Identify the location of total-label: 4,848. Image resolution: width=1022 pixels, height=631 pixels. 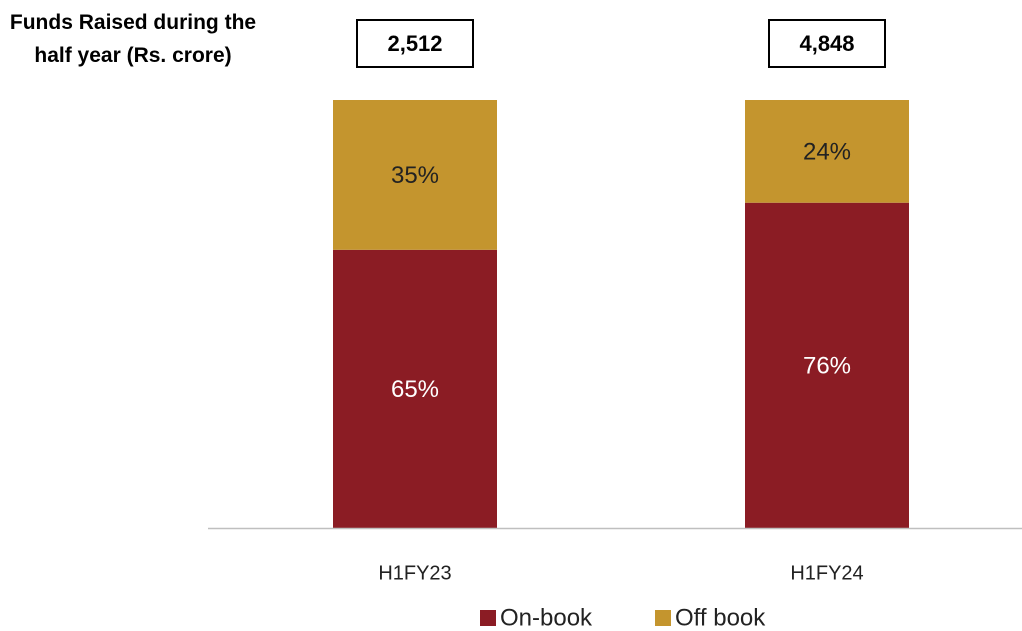
(826, 43).